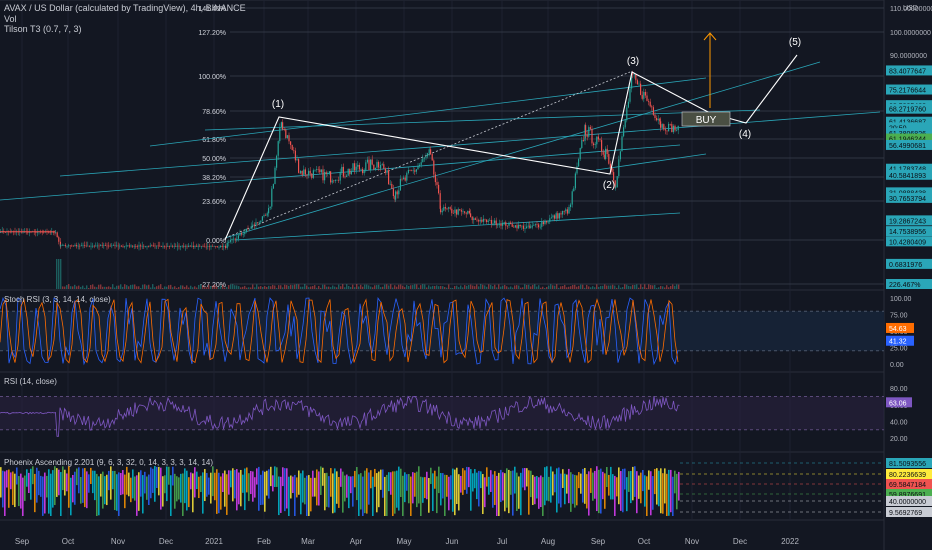  Describe the element at coordinates (692, 541) in the screenshot. I see `time-axis-label: Nov` at that location.